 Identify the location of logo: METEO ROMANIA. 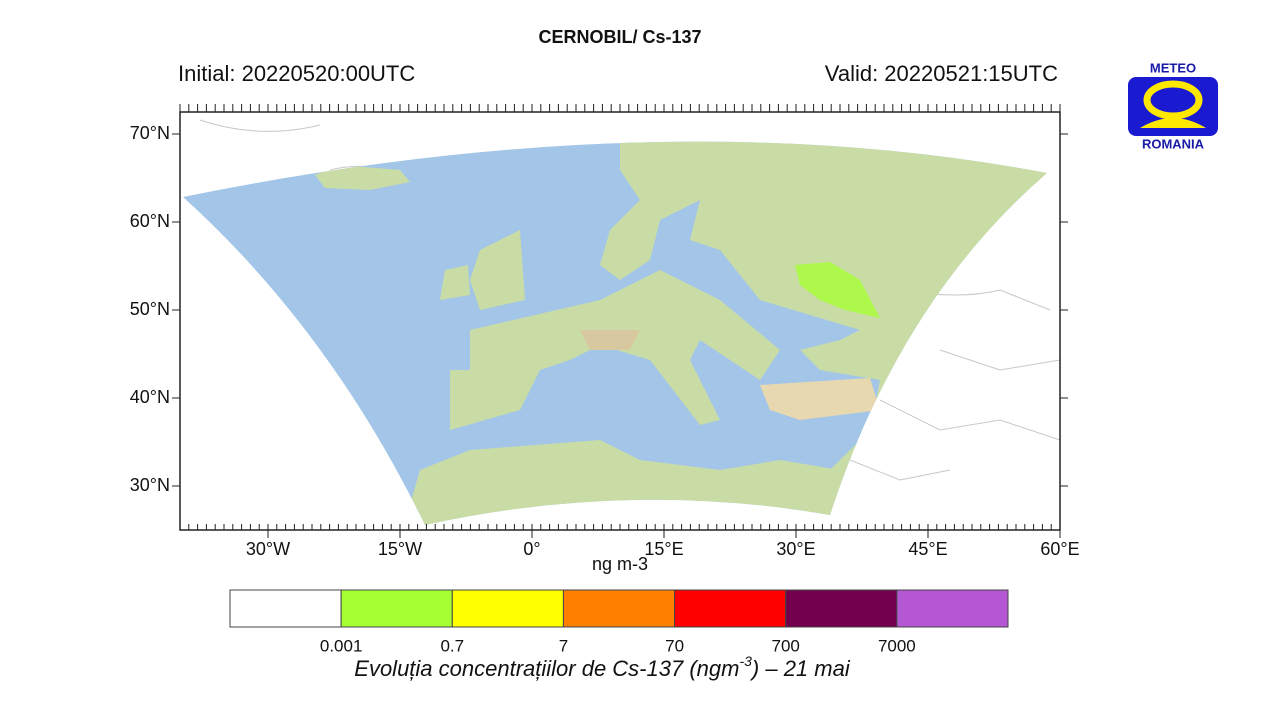
(1173, 105).